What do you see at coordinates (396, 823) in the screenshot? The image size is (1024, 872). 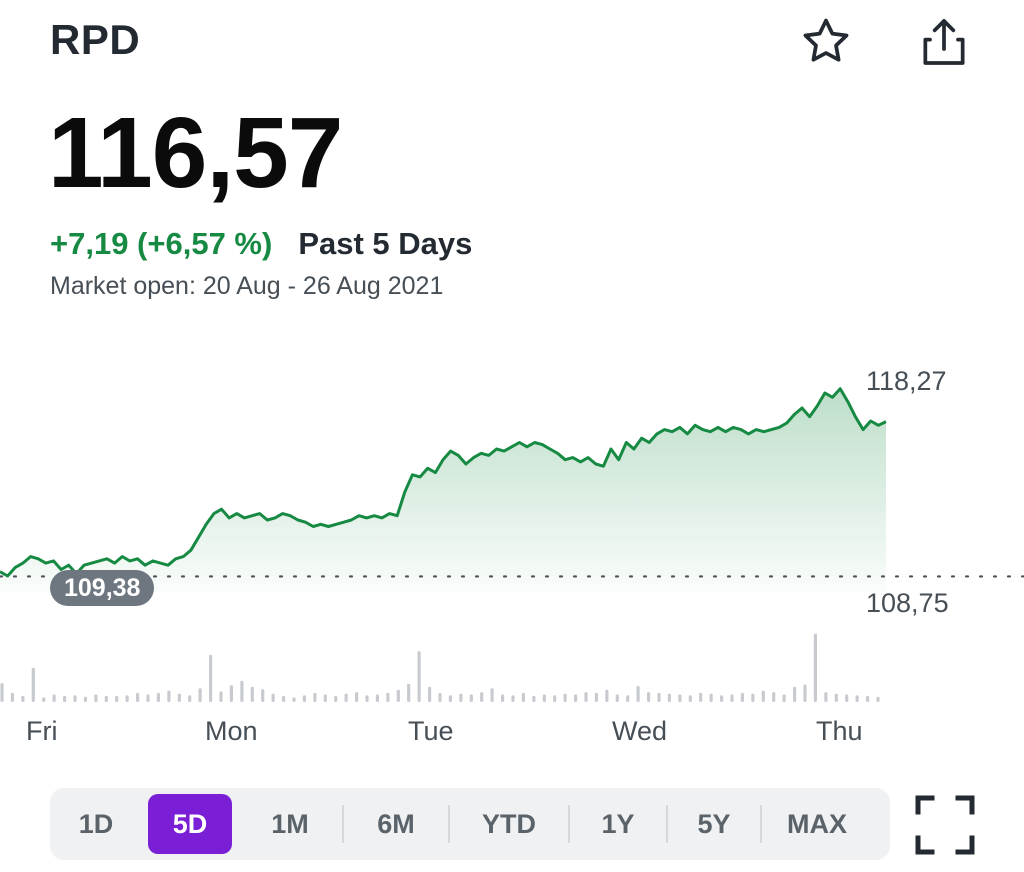 I see `range-button-6m: 6M` at bounding box center [396, 823].